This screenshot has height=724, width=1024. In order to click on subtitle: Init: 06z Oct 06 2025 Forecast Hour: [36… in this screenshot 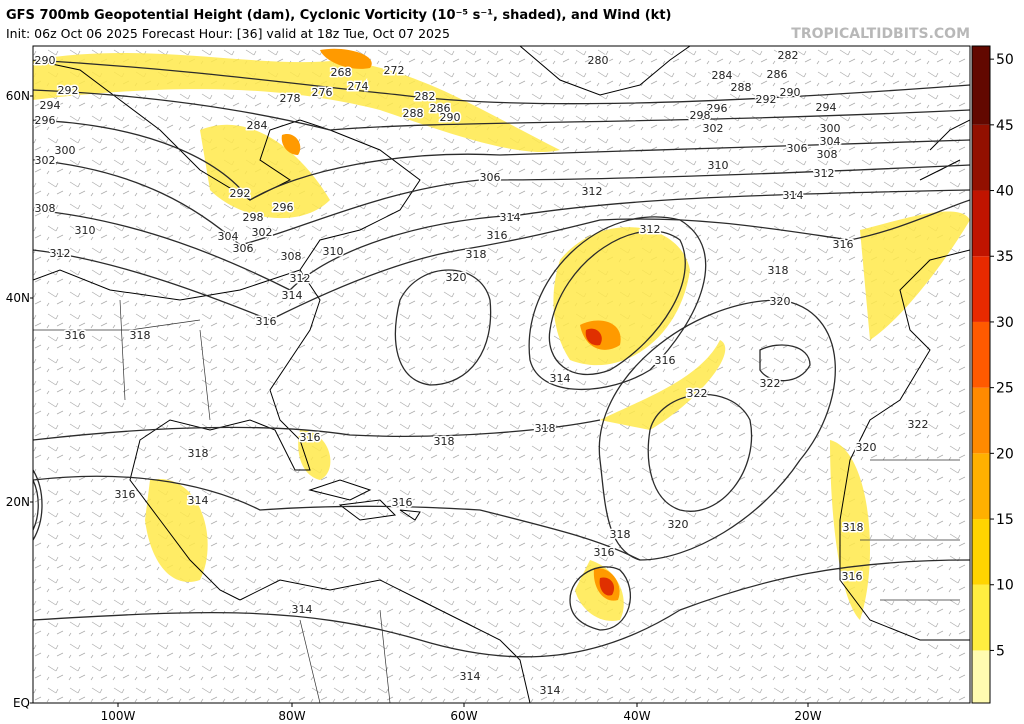, I will do `click(228, 33)`.